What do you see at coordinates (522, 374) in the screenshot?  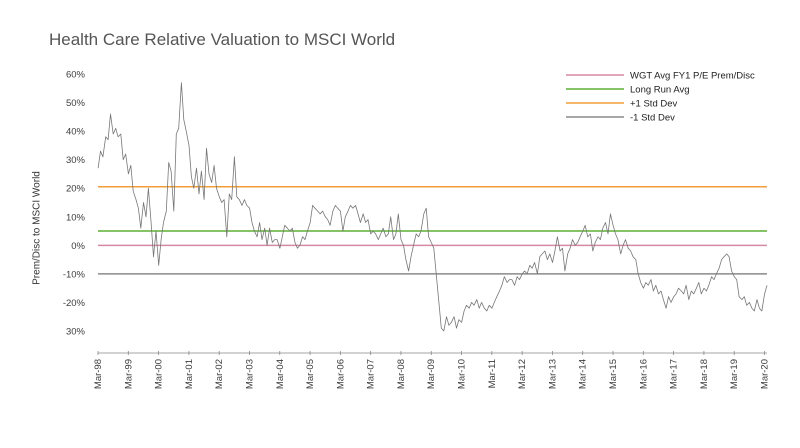 I see `x-tick-label: Mar-12` at bounding box center [522, 374].